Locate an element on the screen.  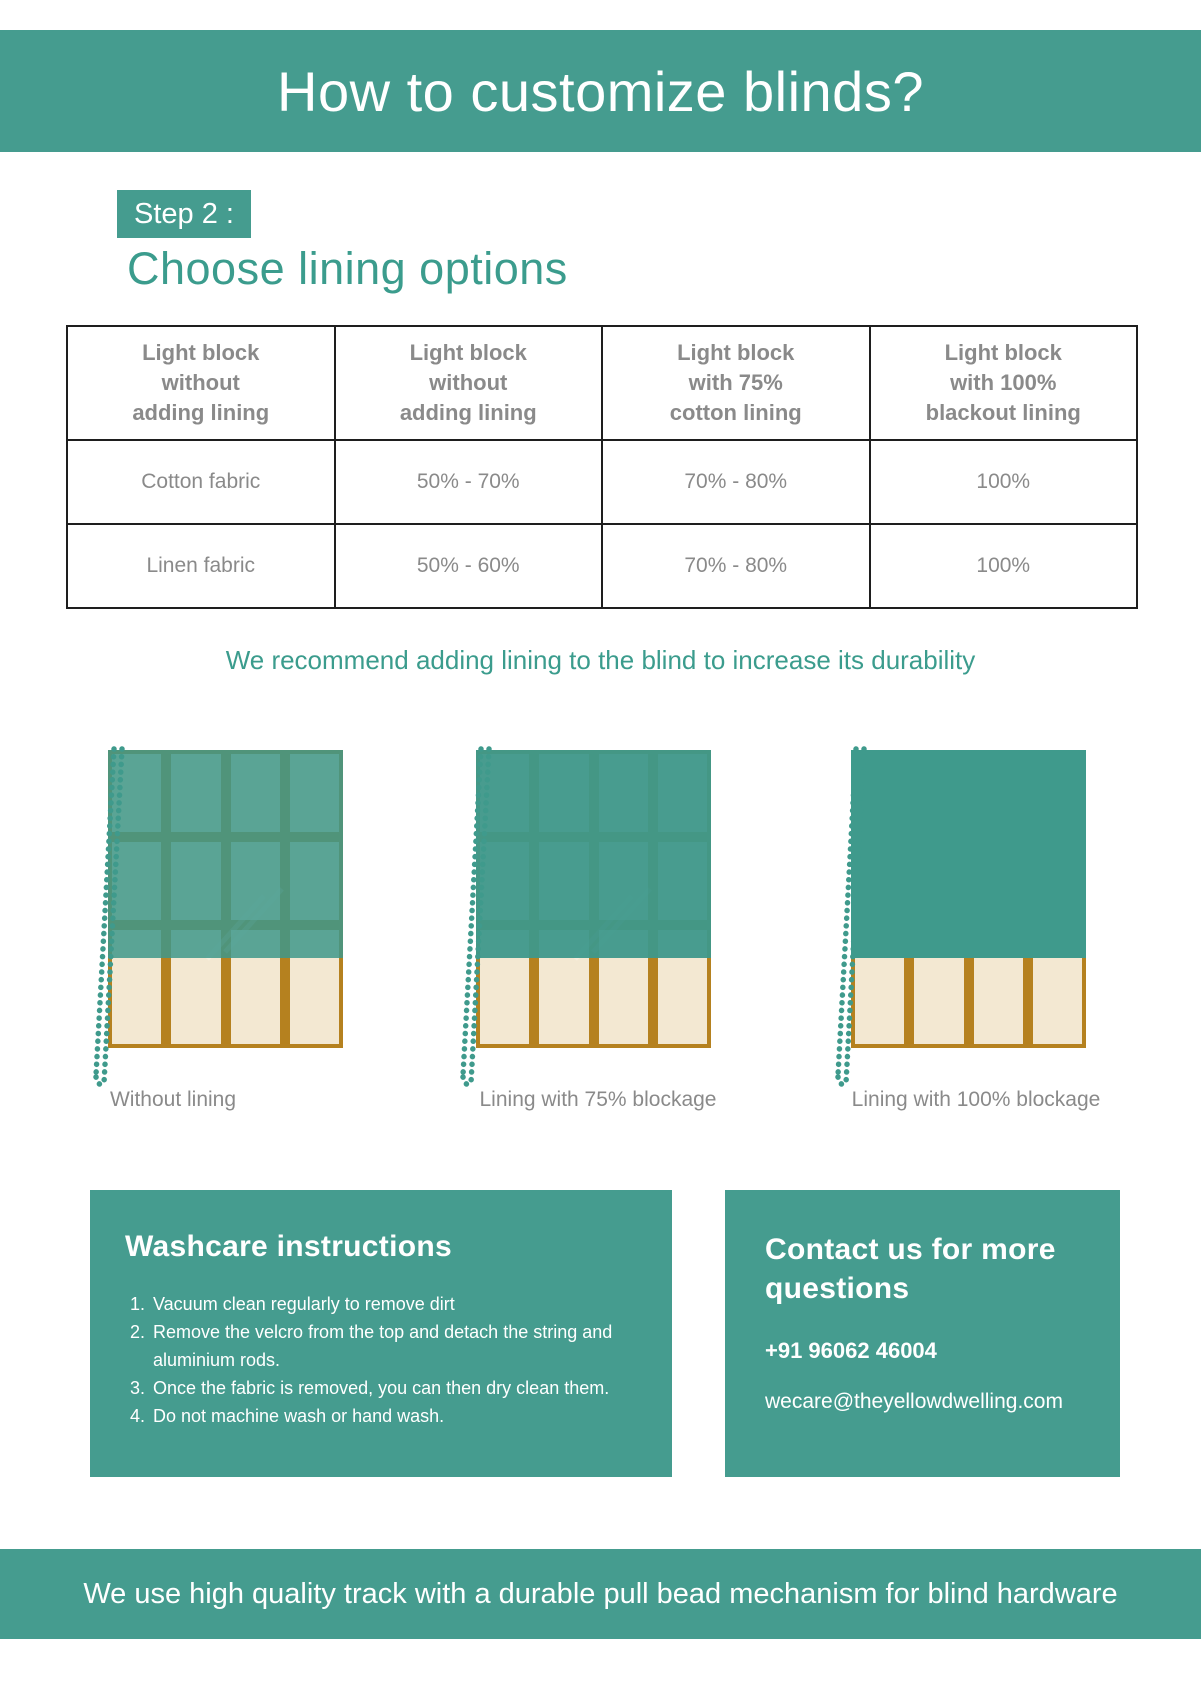
blind-illustration-75-blockage: Lining with 75% blockage is located at coordinates (592, 933).